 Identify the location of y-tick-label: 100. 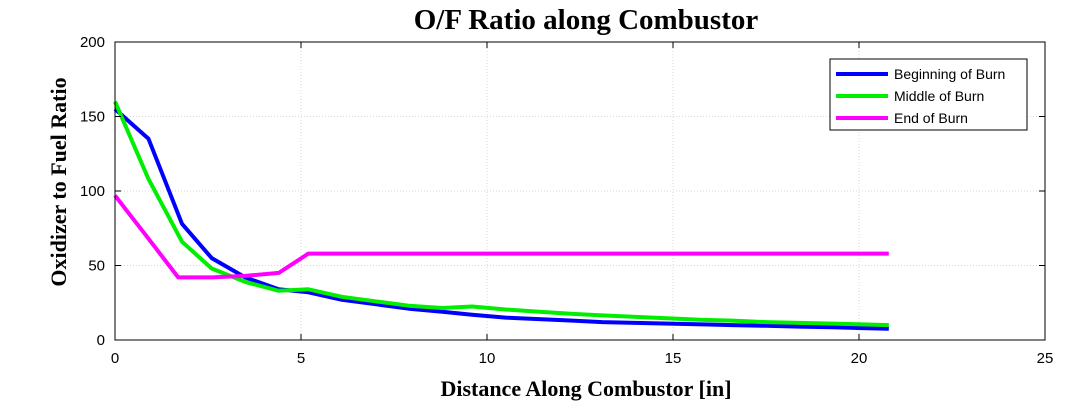
(92, 191).